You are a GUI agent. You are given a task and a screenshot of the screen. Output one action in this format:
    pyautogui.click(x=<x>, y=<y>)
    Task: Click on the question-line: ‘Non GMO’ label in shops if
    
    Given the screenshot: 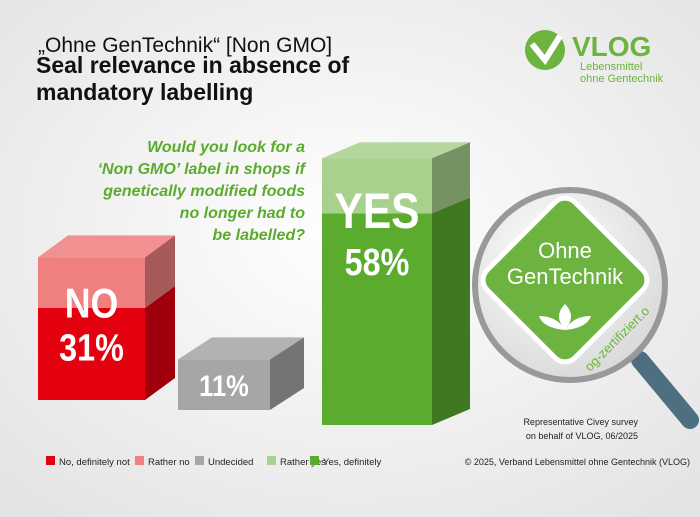 What is the action you would take?
    pyautogui.click(x=202, y=169)
    